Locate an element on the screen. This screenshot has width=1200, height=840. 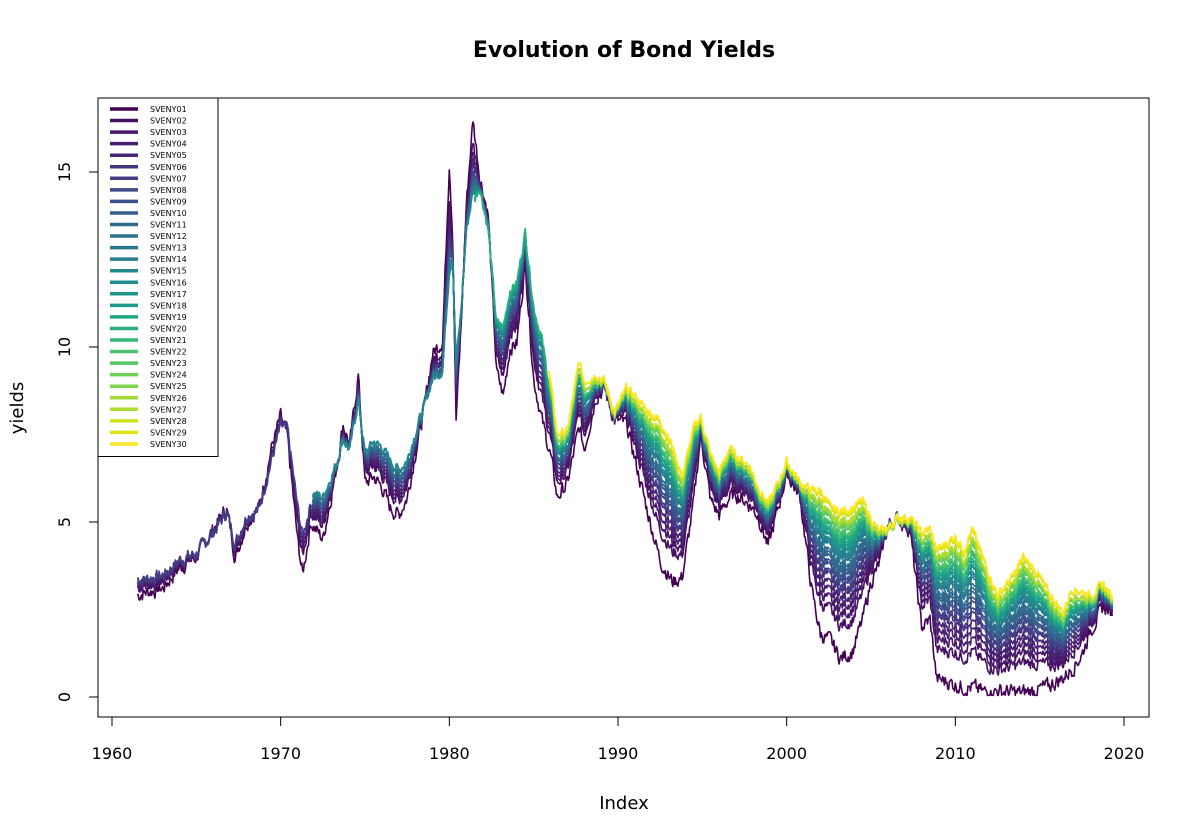
legend-label: SVENY26 is located at coordinates (168, 398).